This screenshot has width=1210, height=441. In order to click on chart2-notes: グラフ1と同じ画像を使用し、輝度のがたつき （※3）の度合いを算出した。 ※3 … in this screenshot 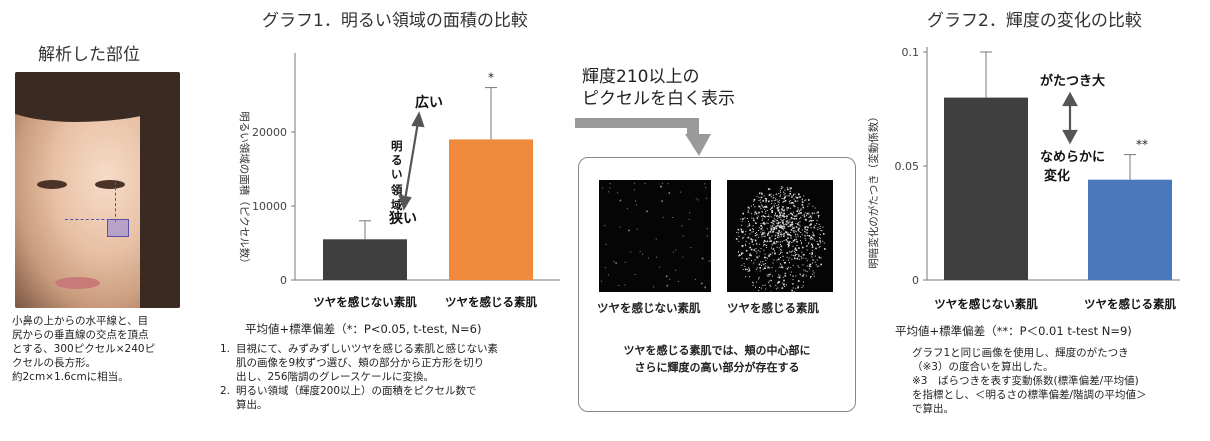, I will do `click(1029, 381)`.